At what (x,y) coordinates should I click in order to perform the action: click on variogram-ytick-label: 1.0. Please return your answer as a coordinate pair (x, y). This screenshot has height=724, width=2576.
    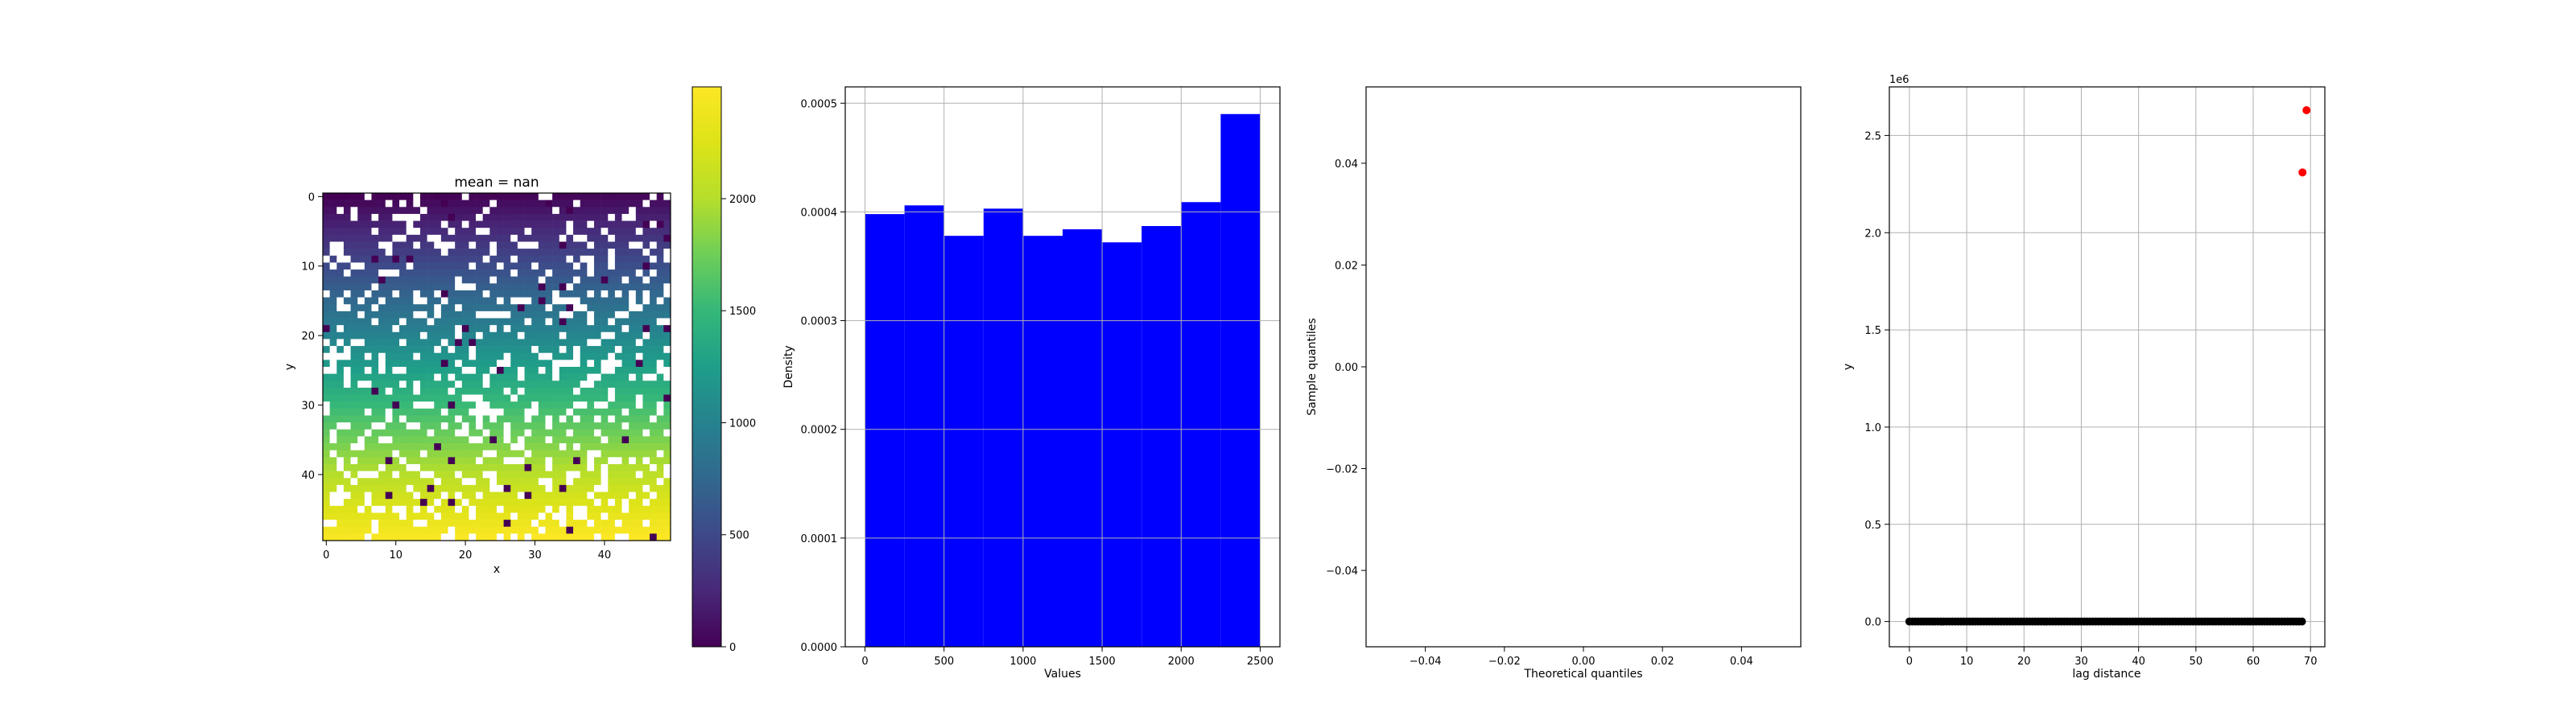
    Looking at the image, I should click on (1872, 428).